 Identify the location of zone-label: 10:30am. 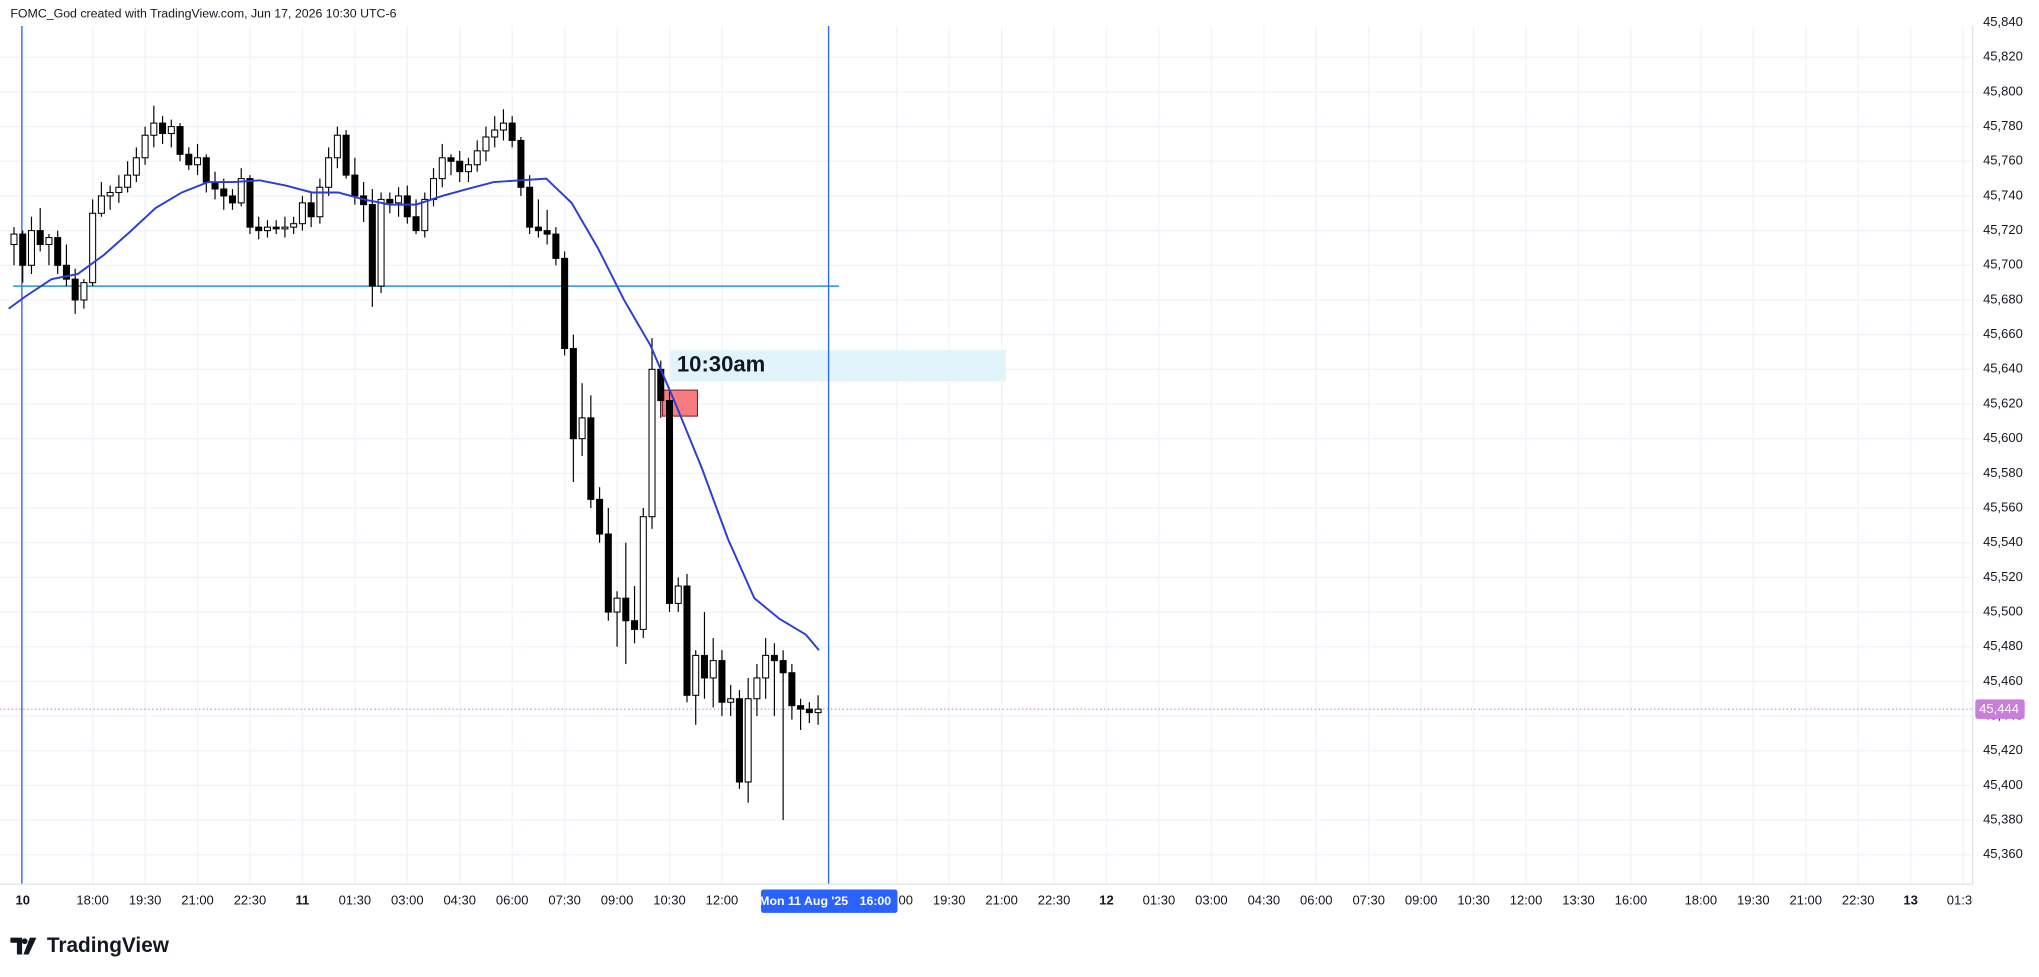
(721, 364).